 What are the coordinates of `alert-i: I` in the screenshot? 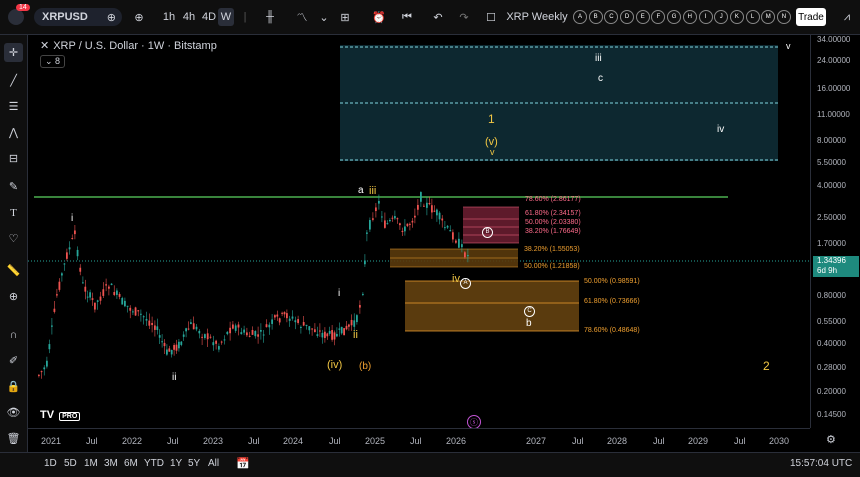 It's located at (705, 17).